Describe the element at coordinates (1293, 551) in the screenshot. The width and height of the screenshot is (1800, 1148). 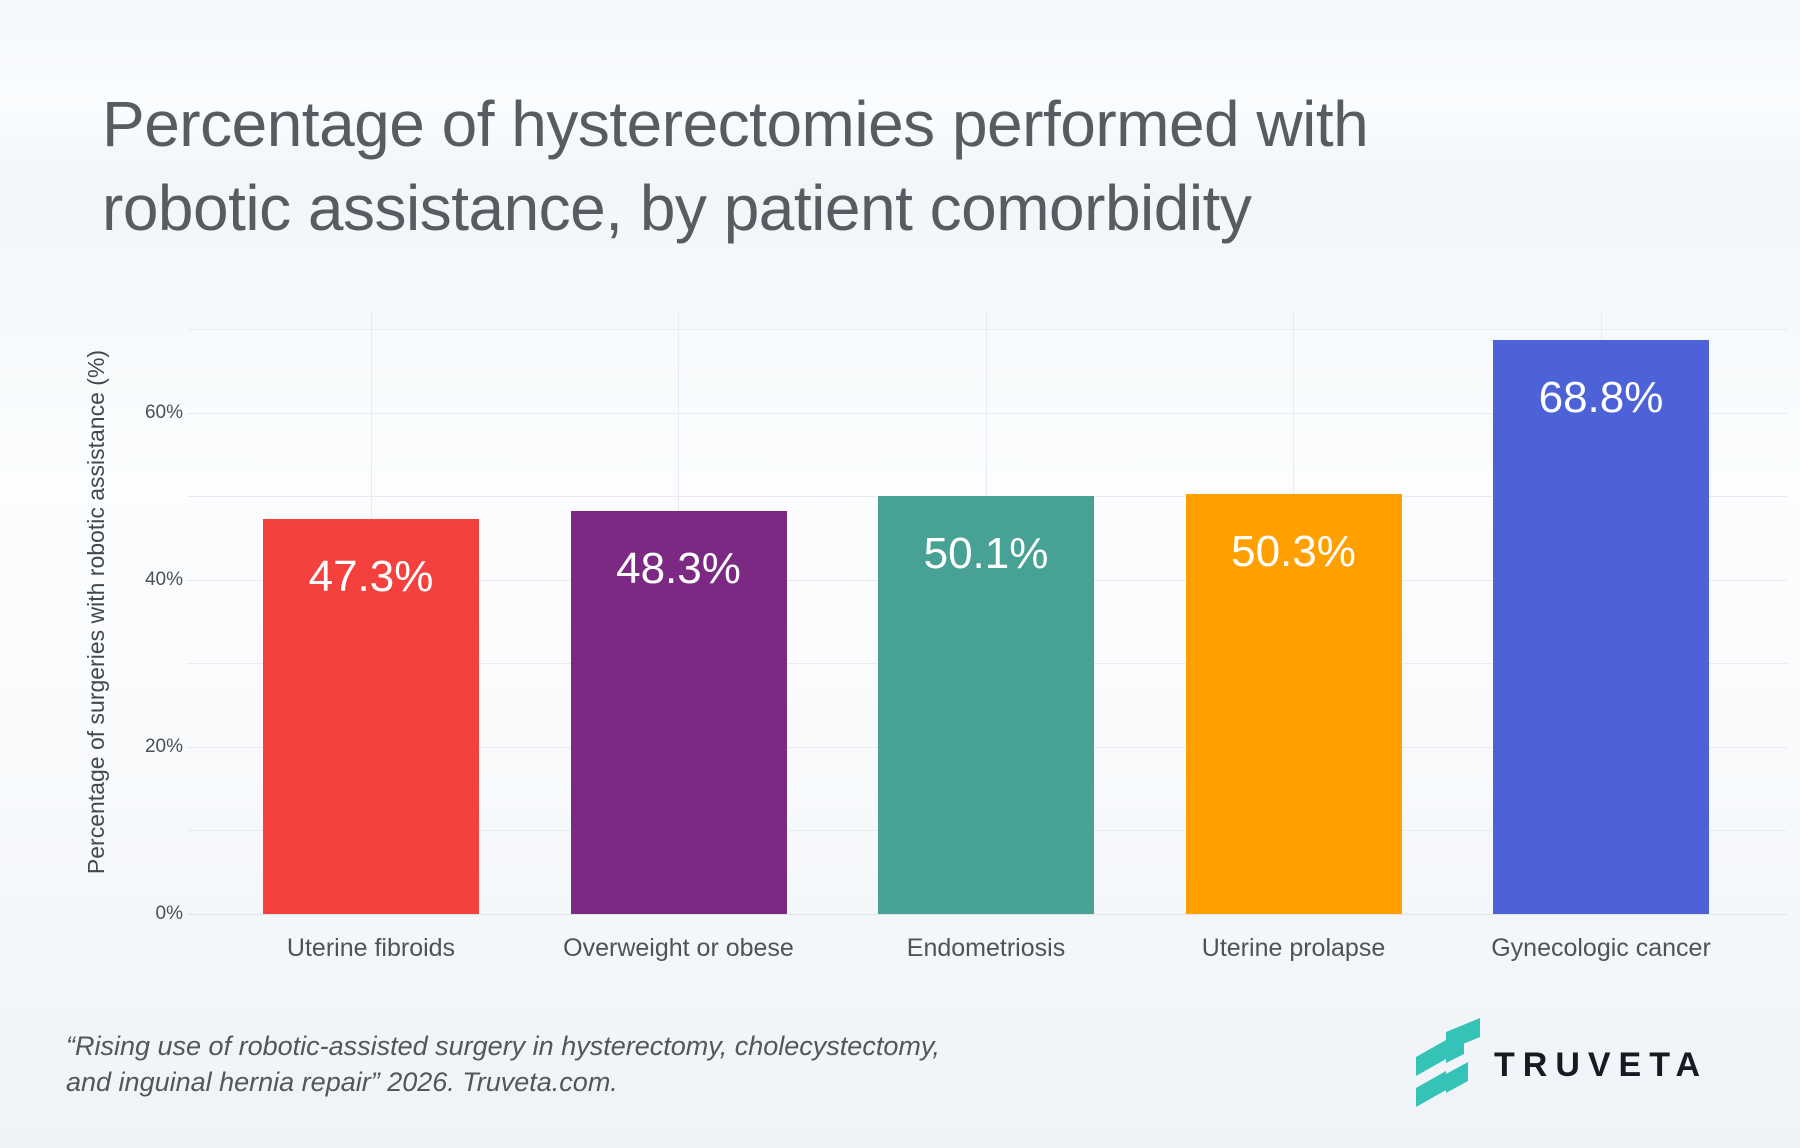
I see `bar-value-label: 50.3%` at that location.